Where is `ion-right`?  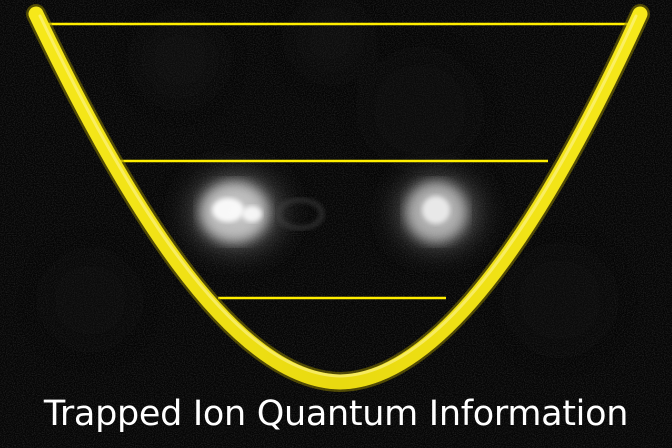
ion-right is located at coordinates (438, 212).